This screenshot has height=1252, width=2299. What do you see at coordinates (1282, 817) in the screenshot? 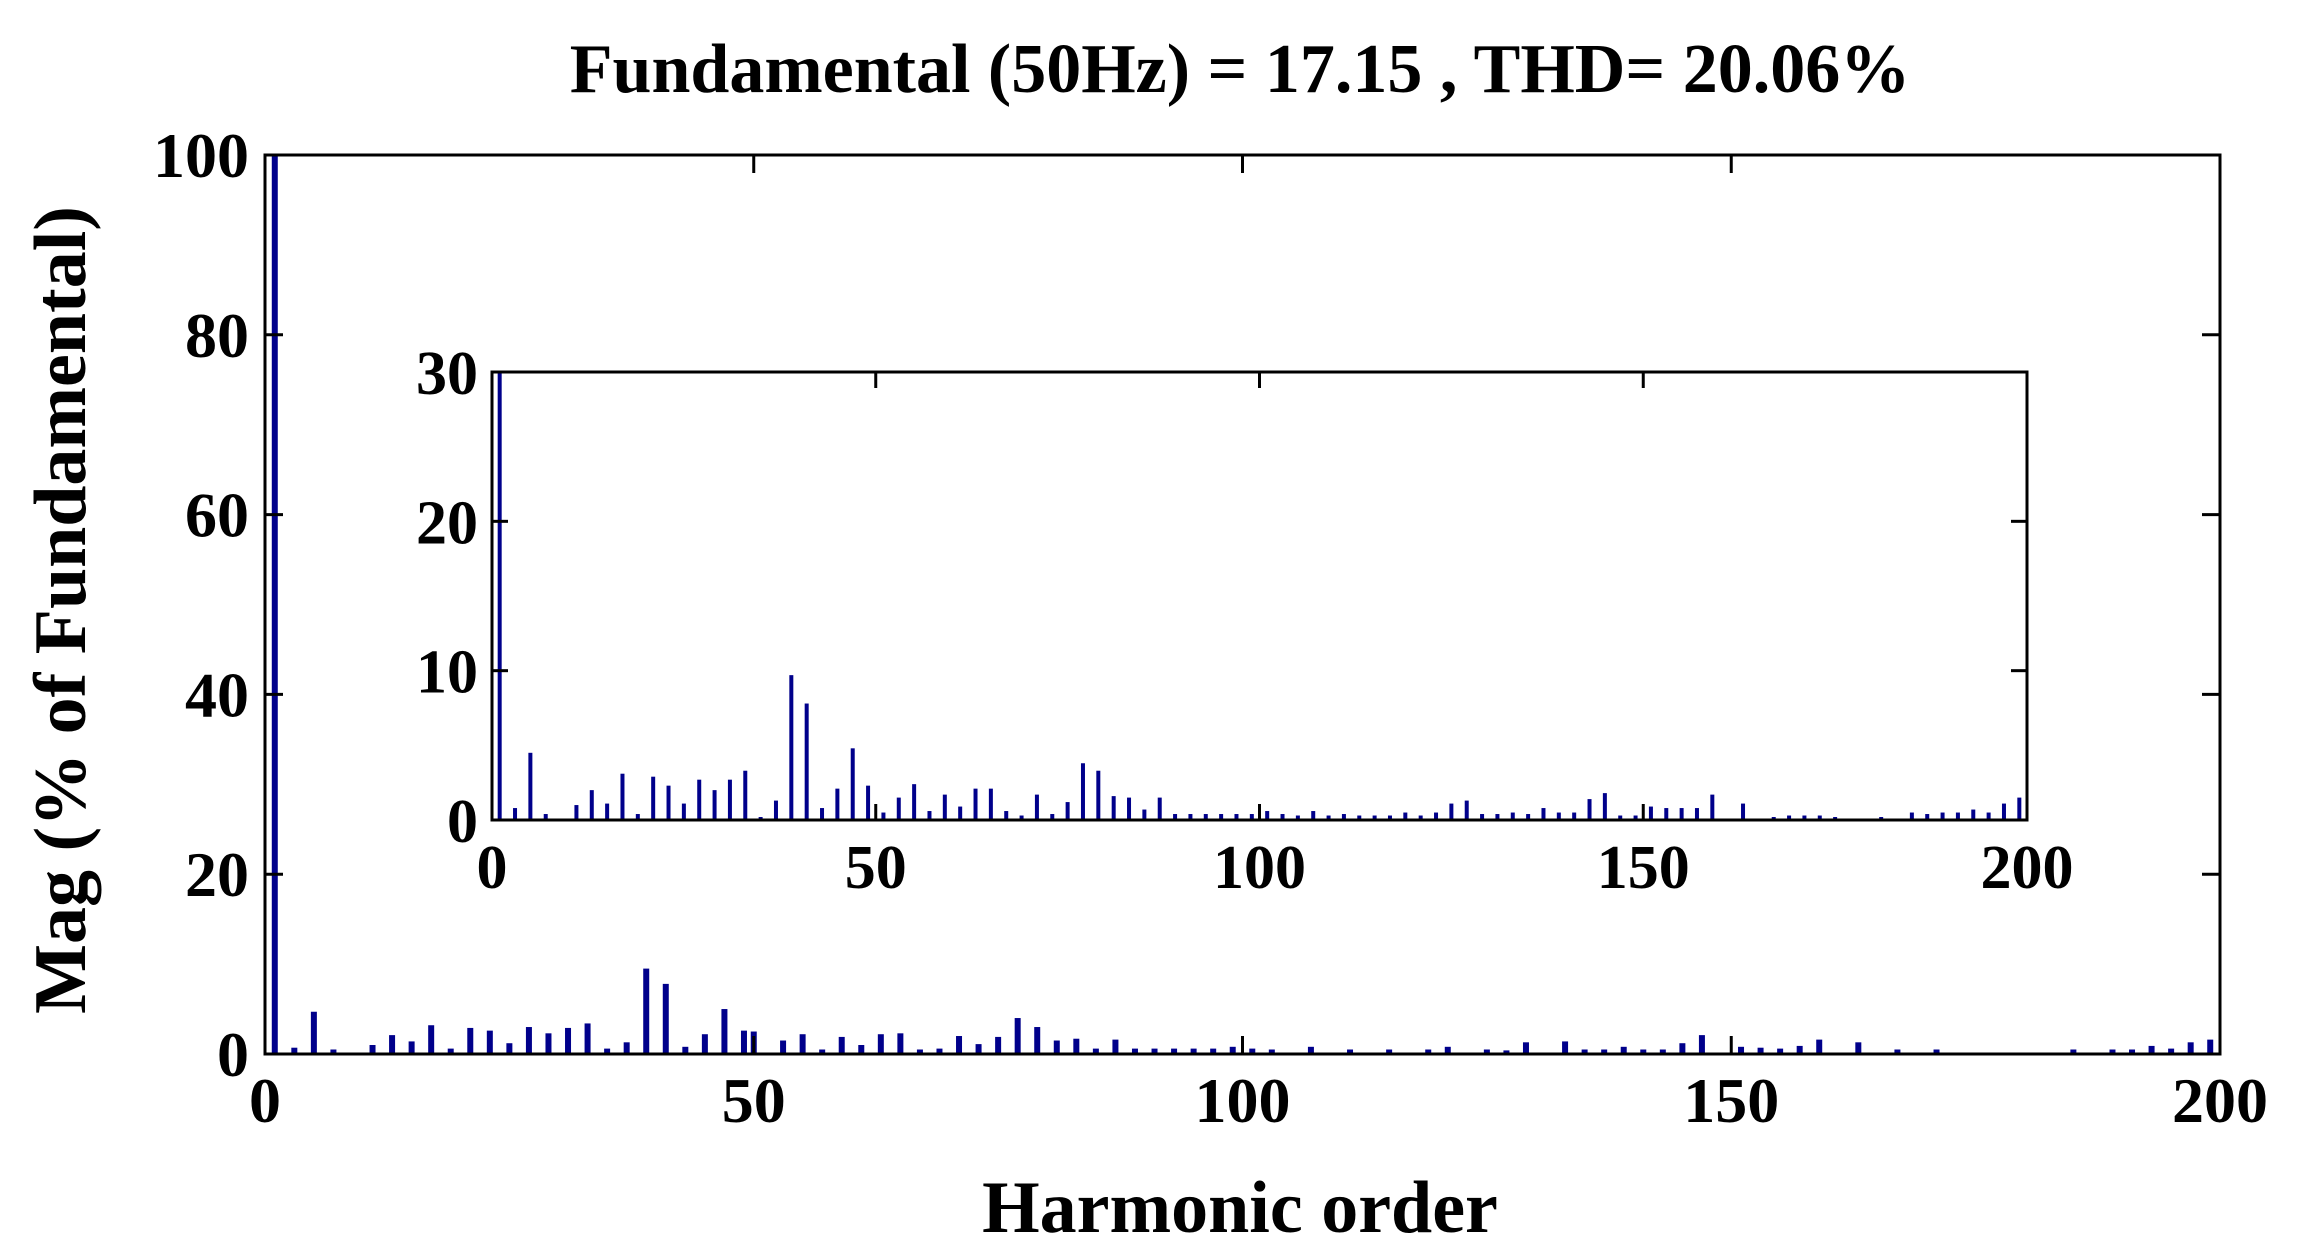
I see `inset-bar-h103` at bounding box center [1282, 817].